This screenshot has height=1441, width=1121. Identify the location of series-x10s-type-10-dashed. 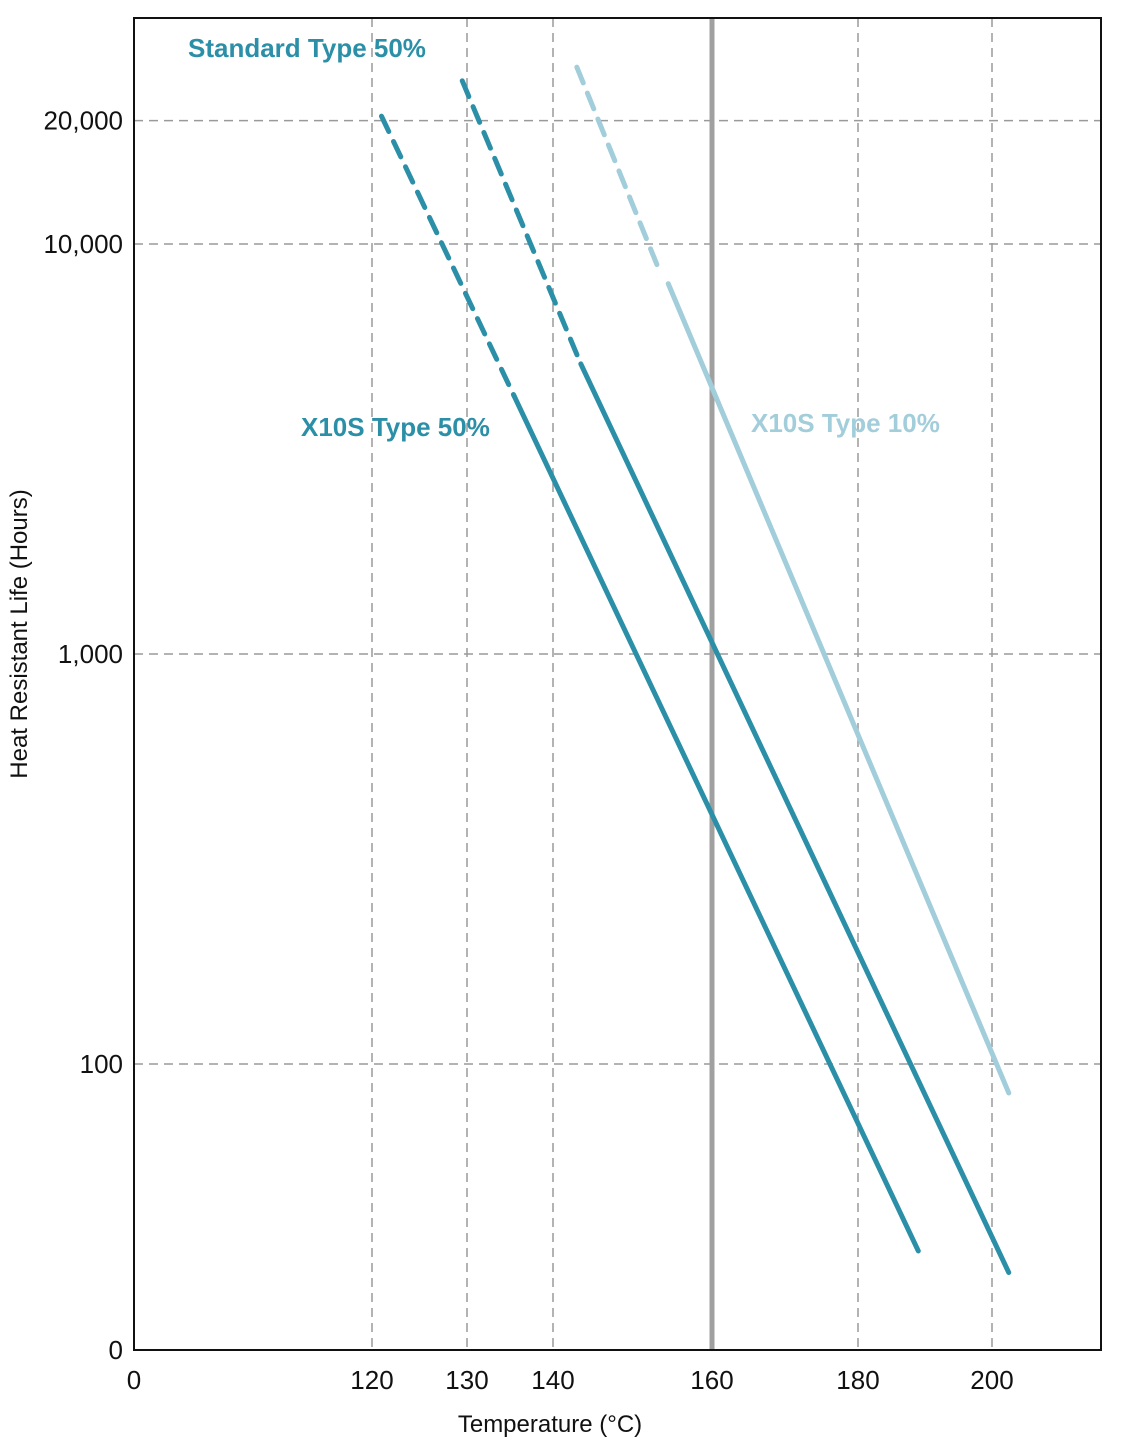
(618, 170).